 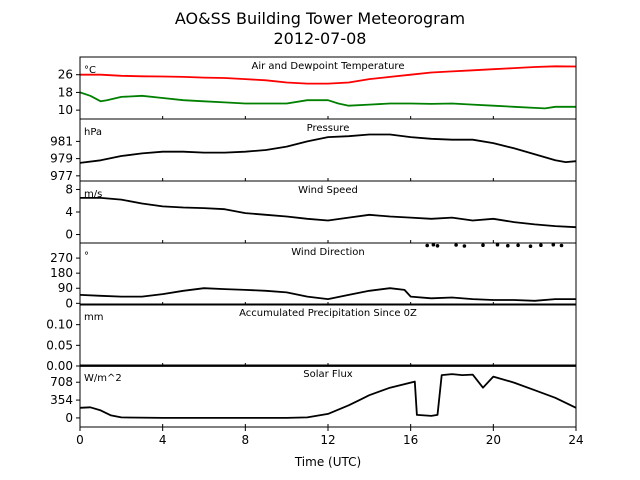 I want to click on y-tick-label: 4, so click(x=69, y=212).